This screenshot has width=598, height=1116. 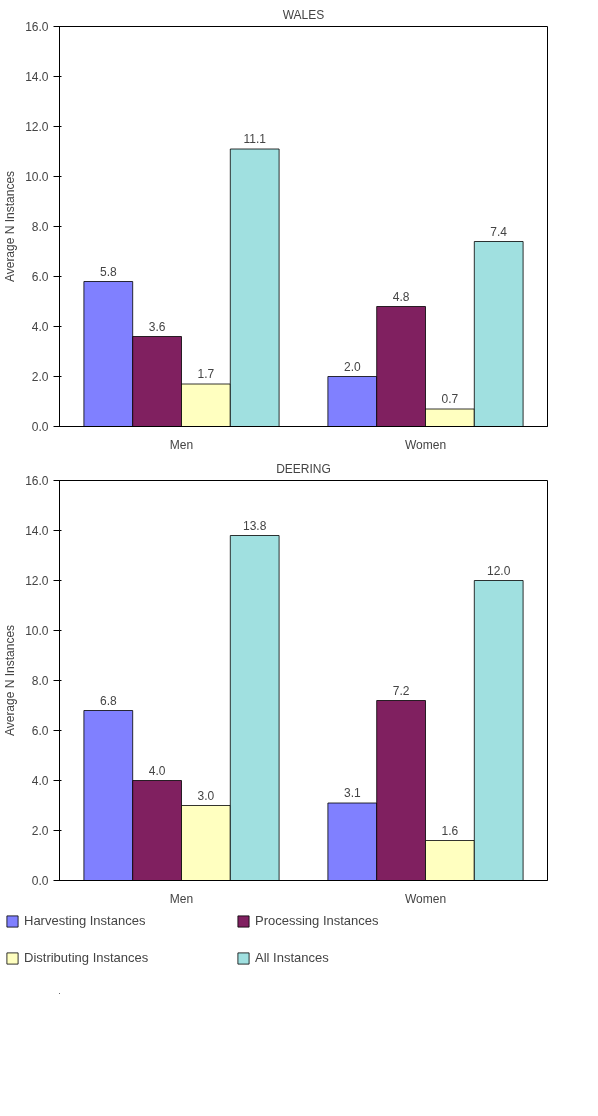 What do you see at coordinates (317, 920) in the screenshot?
I see `legend-label: Processing Instances` at bounding box center [317, 920].